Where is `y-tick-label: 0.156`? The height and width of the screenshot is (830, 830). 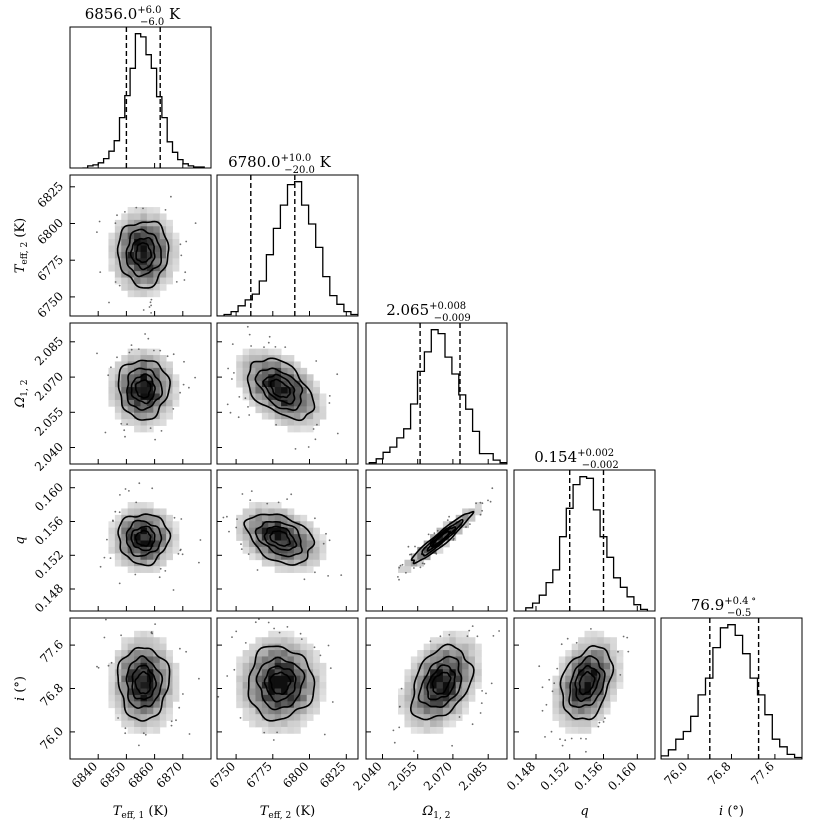 y-tick-label: 0.156 is located at coordinates (49, 531).